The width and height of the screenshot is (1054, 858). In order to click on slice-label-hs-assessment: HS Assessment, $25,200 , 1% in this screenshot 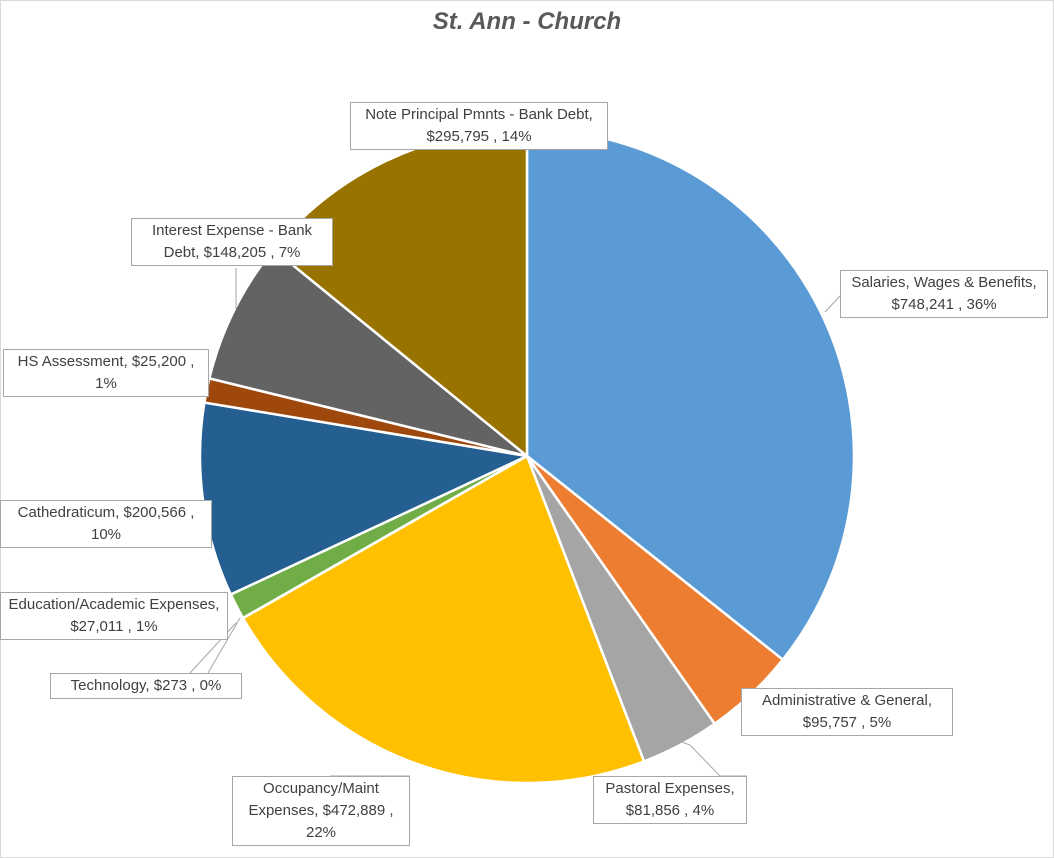, I will do `click(106, 373)`.